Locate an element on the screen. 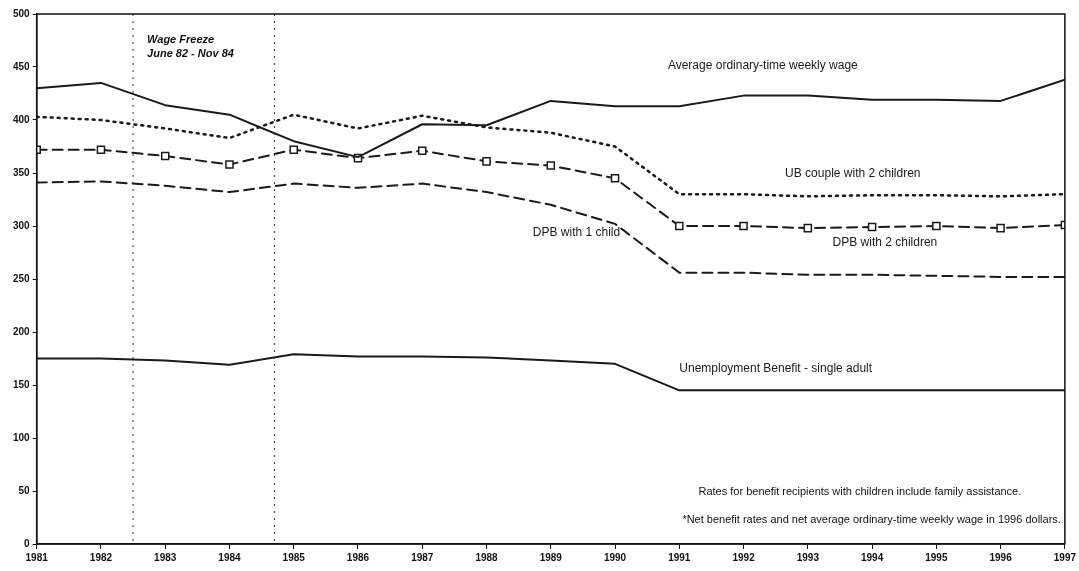  series-label: DPB with 2 children is located at coordinates (885, 242).